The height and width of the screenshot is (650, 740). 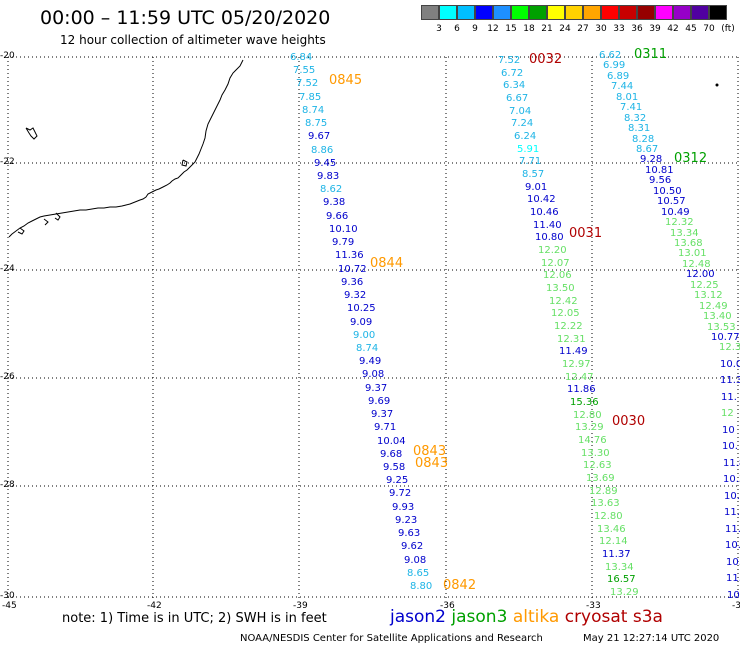 What do you see at coordinates (596, 617) in the screenshot?
I see `legend-cryosat: cryosat` at bounding box center [596, 617].